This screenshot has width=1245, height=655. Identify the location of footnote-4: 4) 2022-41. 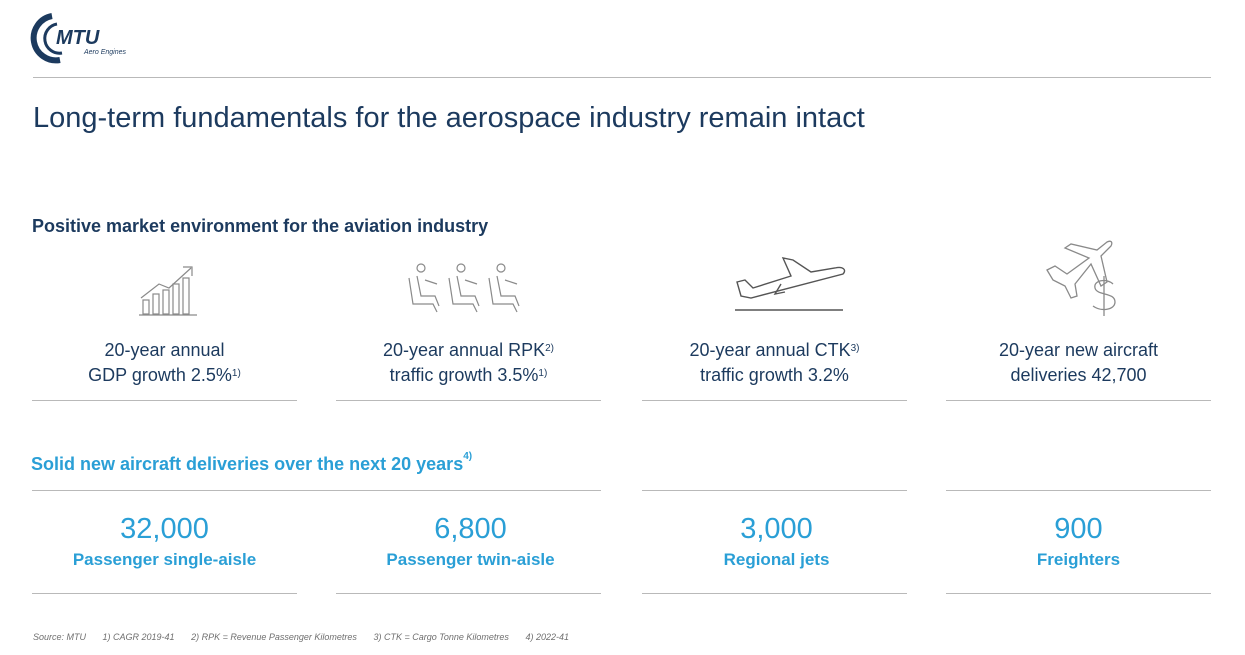
(547, 637).